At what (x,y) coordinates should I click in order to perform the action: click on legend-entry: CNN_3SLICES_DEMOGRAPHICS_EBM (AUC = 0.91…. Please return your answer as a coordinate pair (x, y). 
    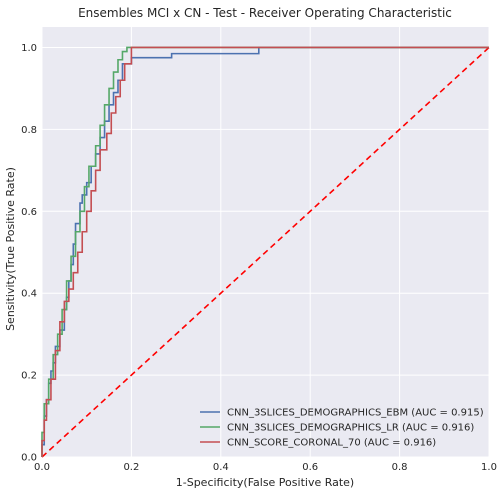
    Looking at the image, I should click on (355, 413).